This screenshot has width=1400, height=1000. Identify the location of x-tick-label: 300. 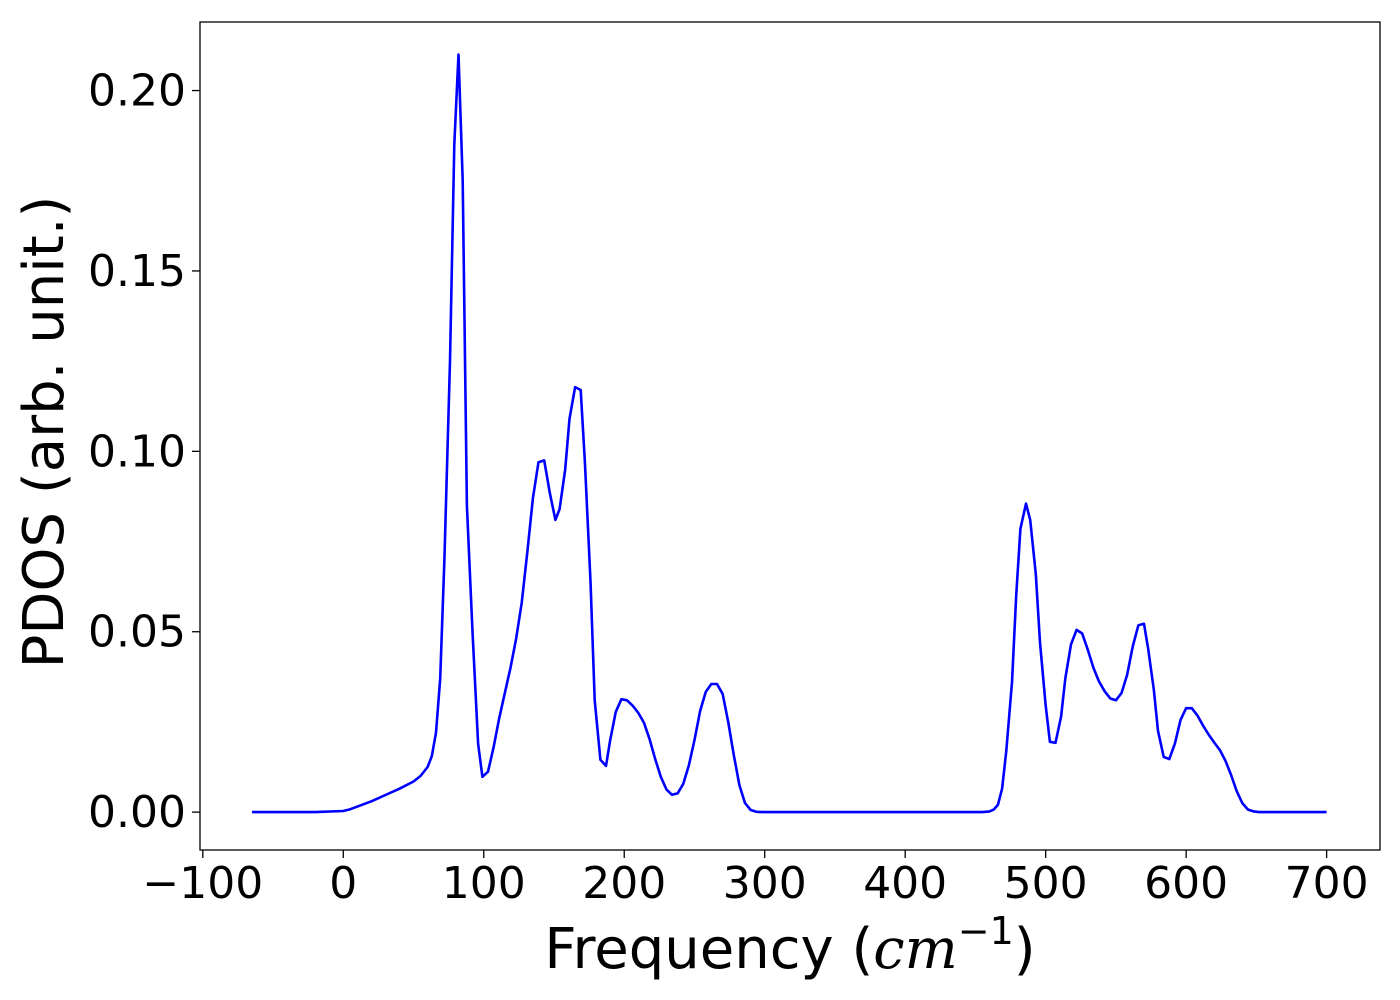
(765, 883).